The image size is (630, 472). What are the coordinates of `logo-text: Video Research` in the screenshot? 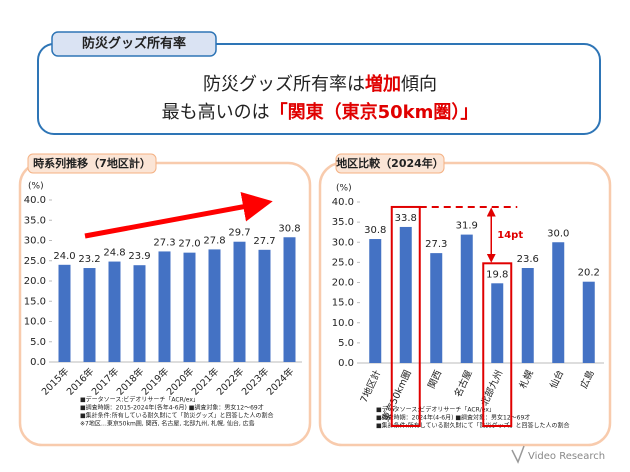 It's located at (566, 456).